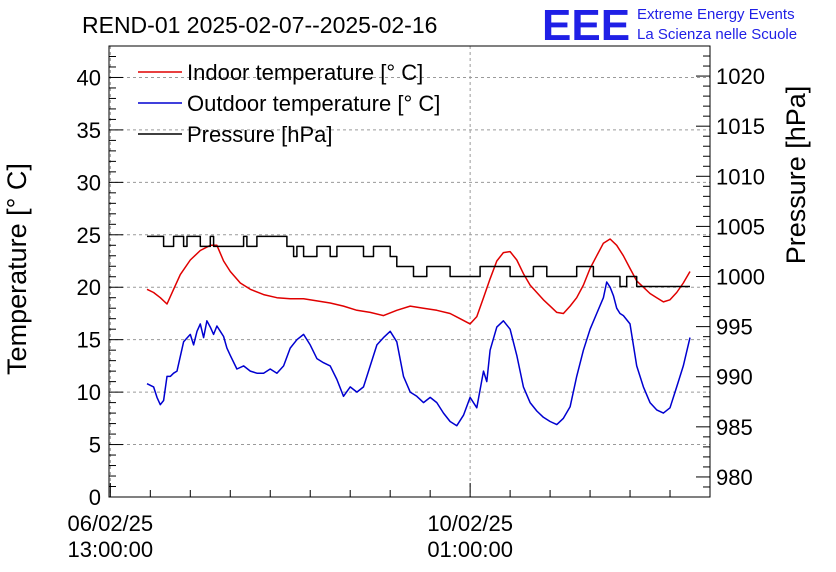 The width and height of the screenshot is (836, 572). I want to click on x-tick-label-date: 06/02/25, so click(111, 523).